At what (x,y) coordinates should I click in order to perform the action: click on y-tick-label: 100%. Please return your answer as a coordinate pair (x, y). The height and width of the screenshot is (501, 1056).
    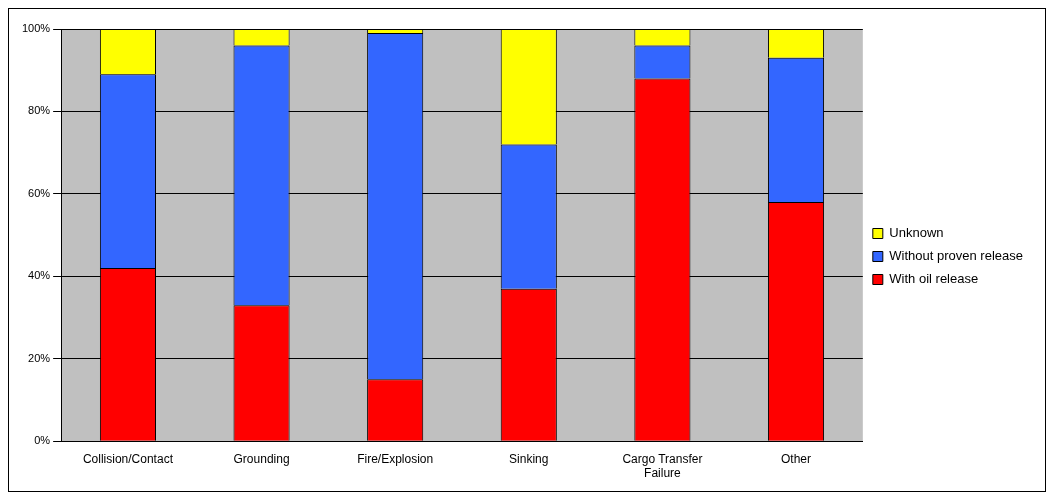
    Looking at the image, I should click on (36, 28).